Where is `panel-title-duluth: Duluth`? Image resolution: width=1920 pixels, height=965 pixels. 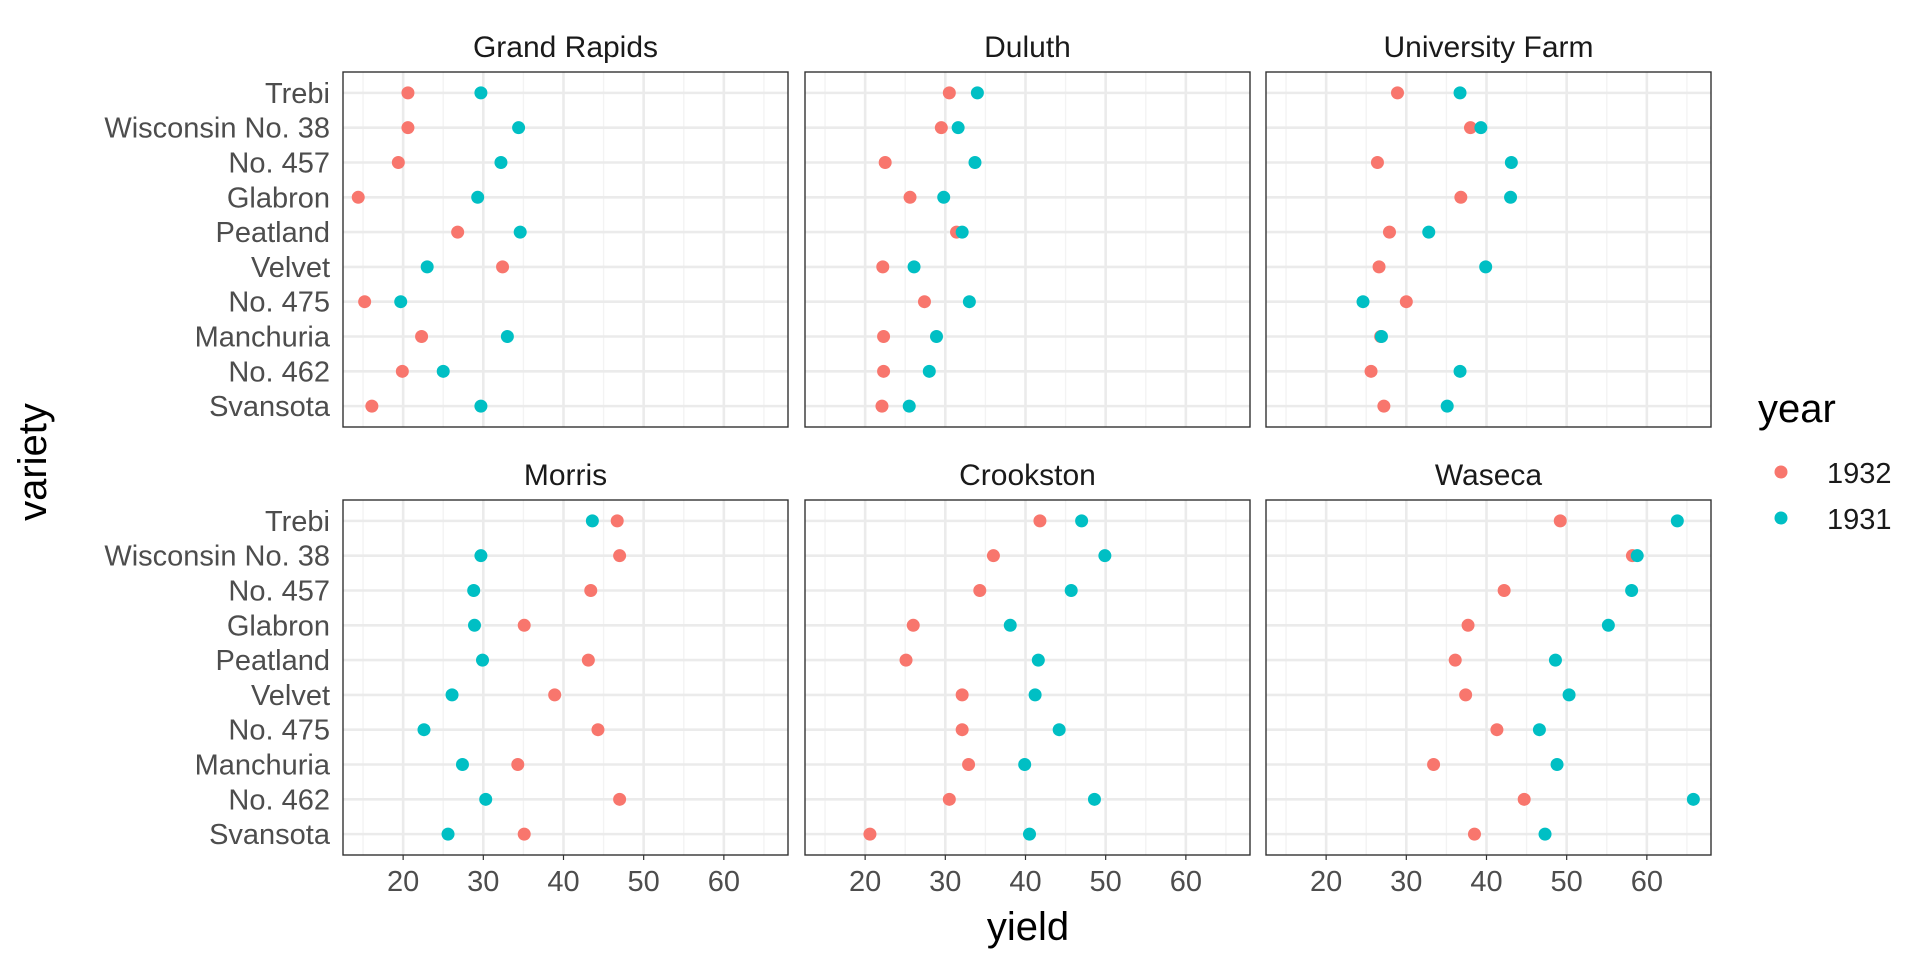 panel-title-duluth: Duluth is located at coordinates (1027, 47).